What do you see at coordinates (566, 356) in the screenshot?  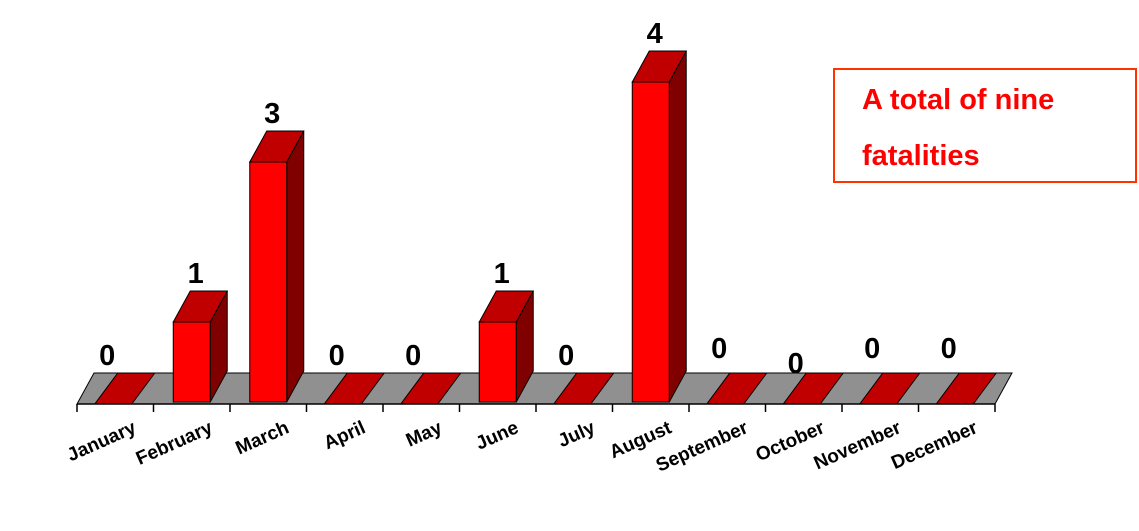 I see `data-label-july: 0` at bounding box center [566, 356].